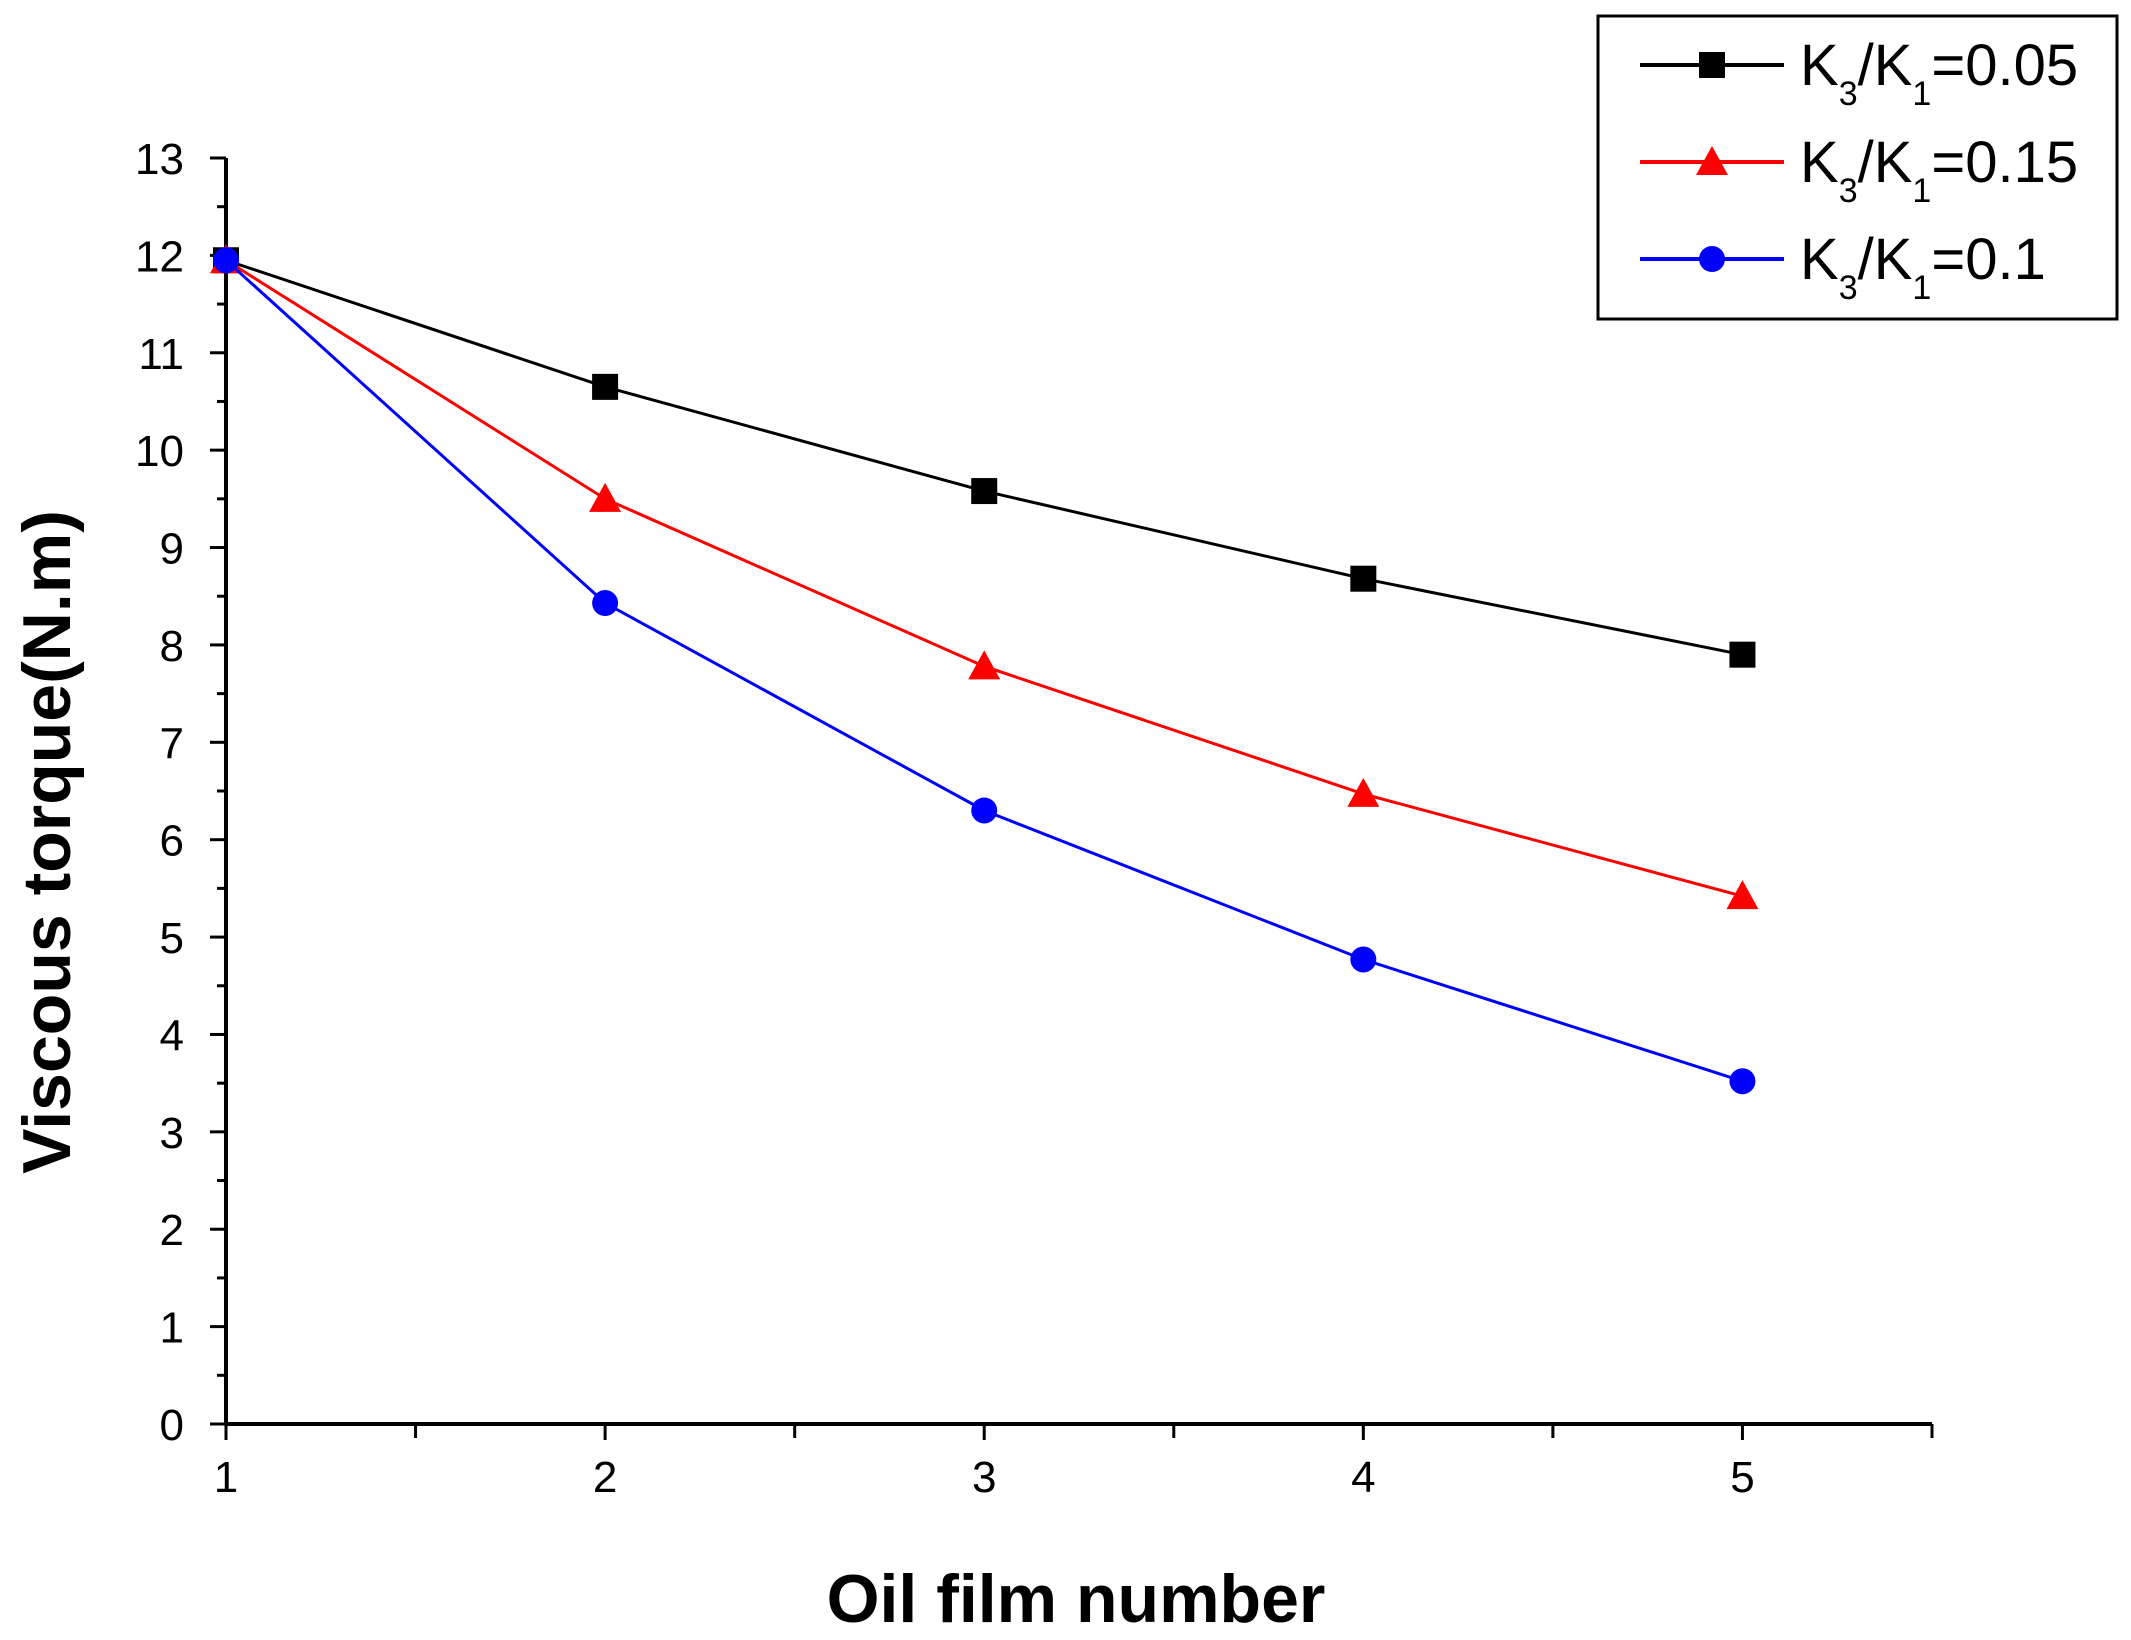 This screenshot has height=1640, width=2131. I want to click on y-tick-label: 6, so click(172, 841).